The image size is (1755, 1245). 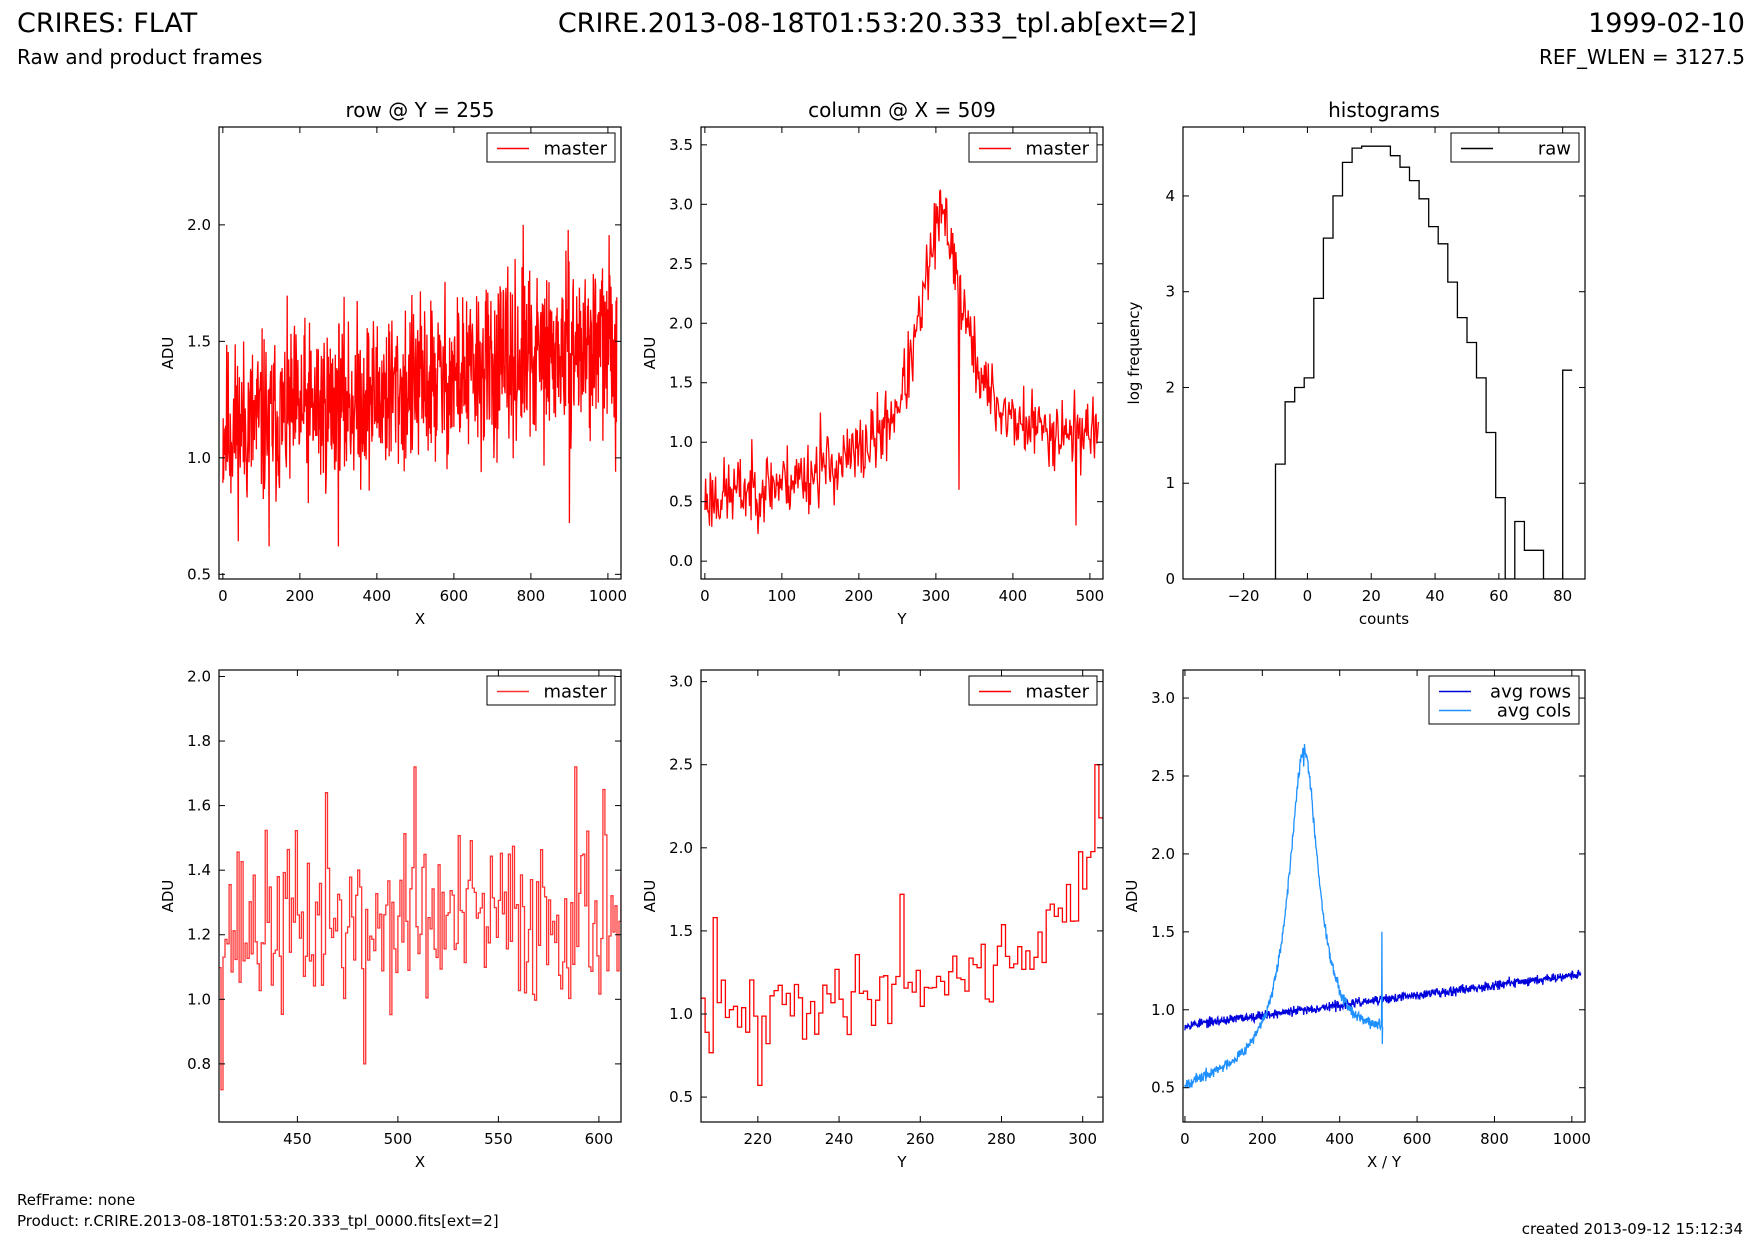 I want to click on x-tick-label: 240, so click(x=839, y=1139).